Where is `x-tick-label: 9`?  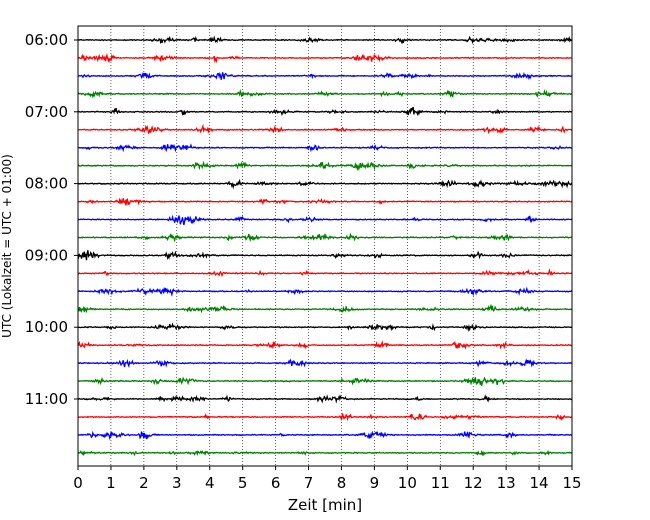 x-tick-label: 9 is located at coordinates (375, 483).